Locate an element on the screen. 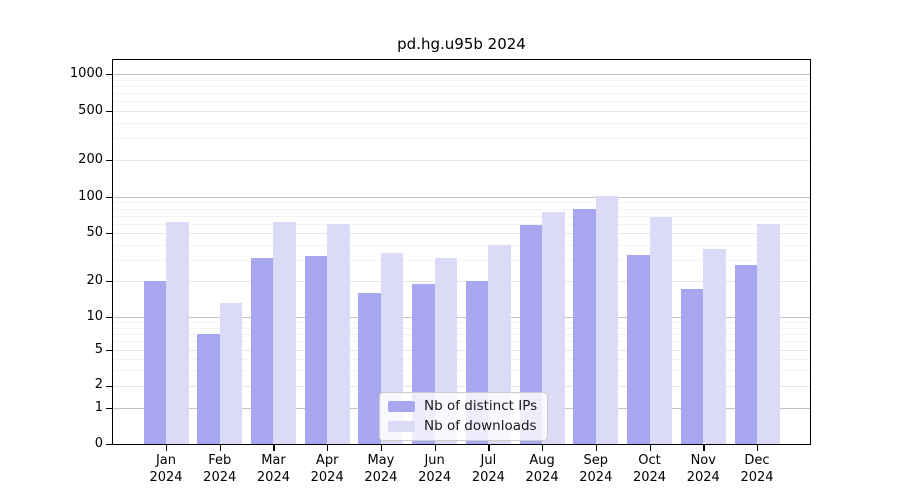 The height and width of the screenshot is (500, 900). x-tick-label: Oct 2024 is located at coordinates (650, 469).